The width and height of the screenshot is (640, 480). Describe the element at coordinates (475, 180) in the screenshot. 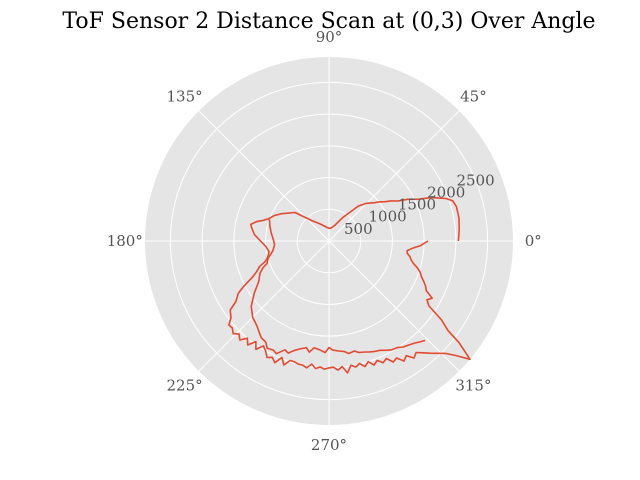

I see `radial-tick-label: 2500` at that location.